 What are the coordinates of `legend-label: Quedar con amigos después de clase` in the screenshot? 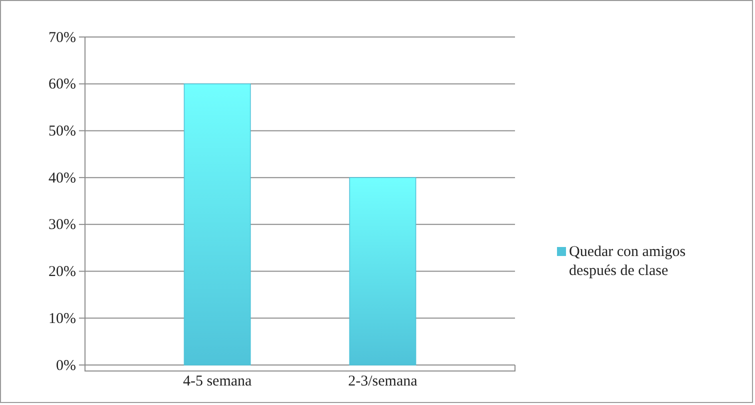 It's located at (627, 261).